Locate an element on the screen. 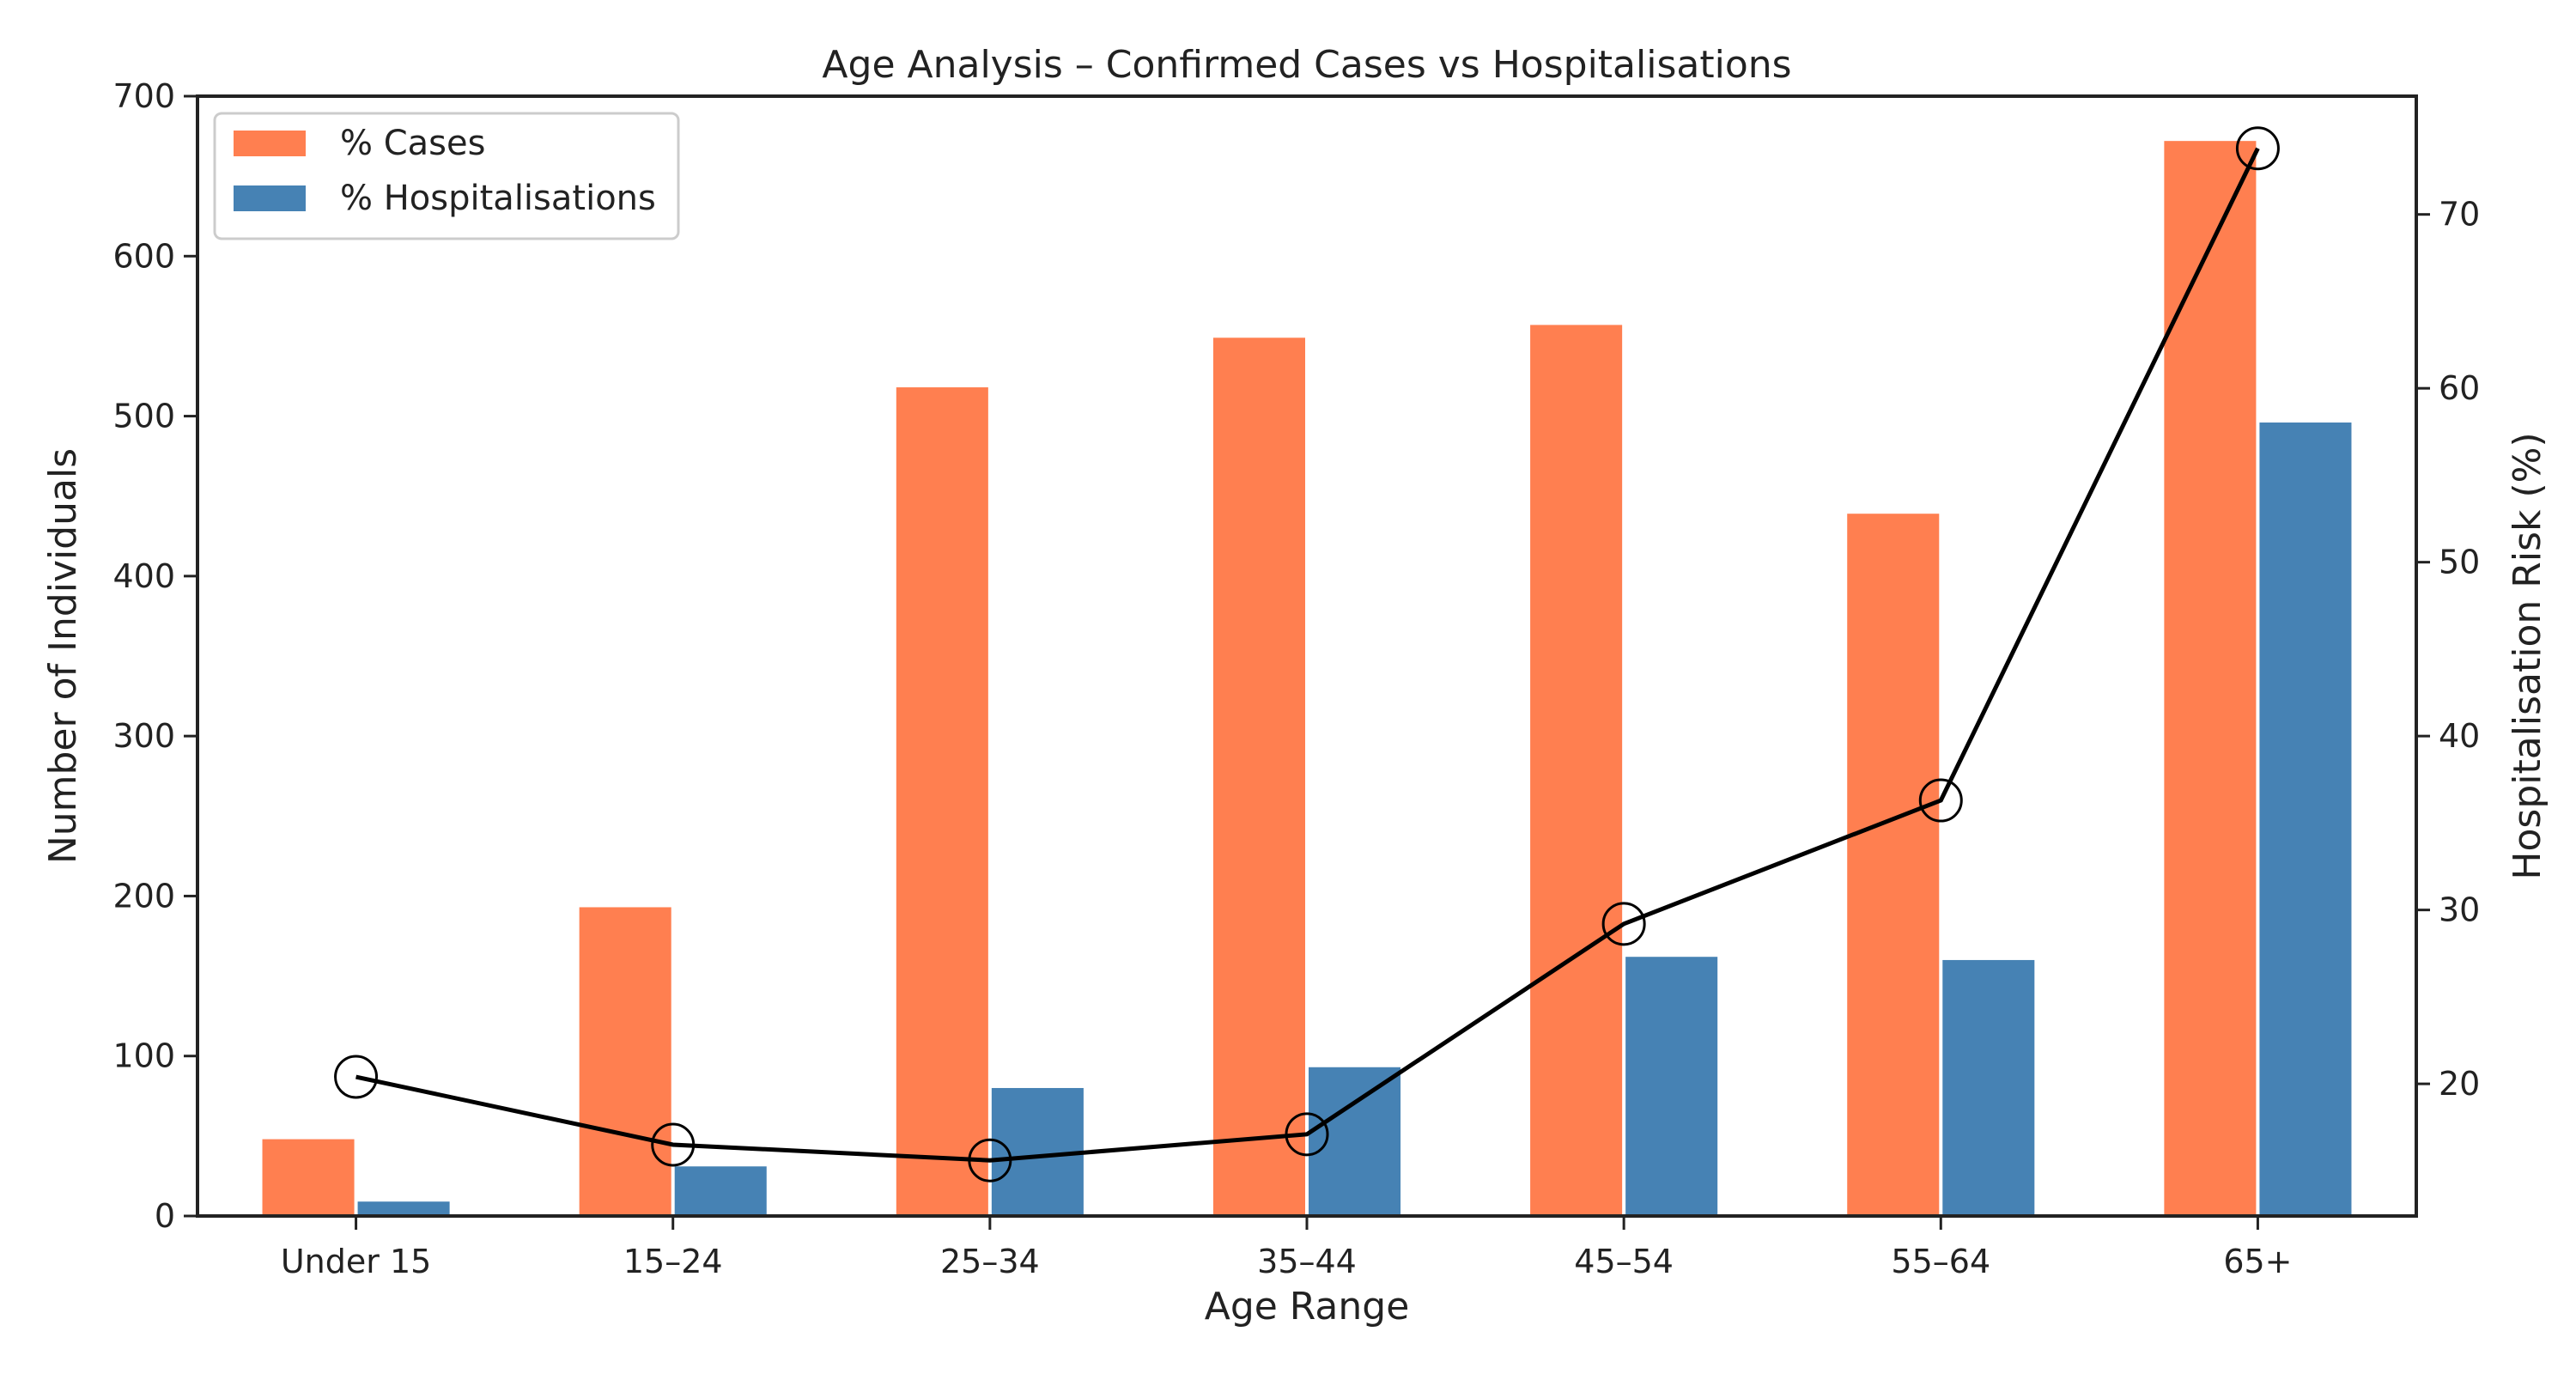 Image resolution: width=2576 pixels, height=1374 pixels. x-tick-label-6: 65+ is located at coordinates (2258, 1261).